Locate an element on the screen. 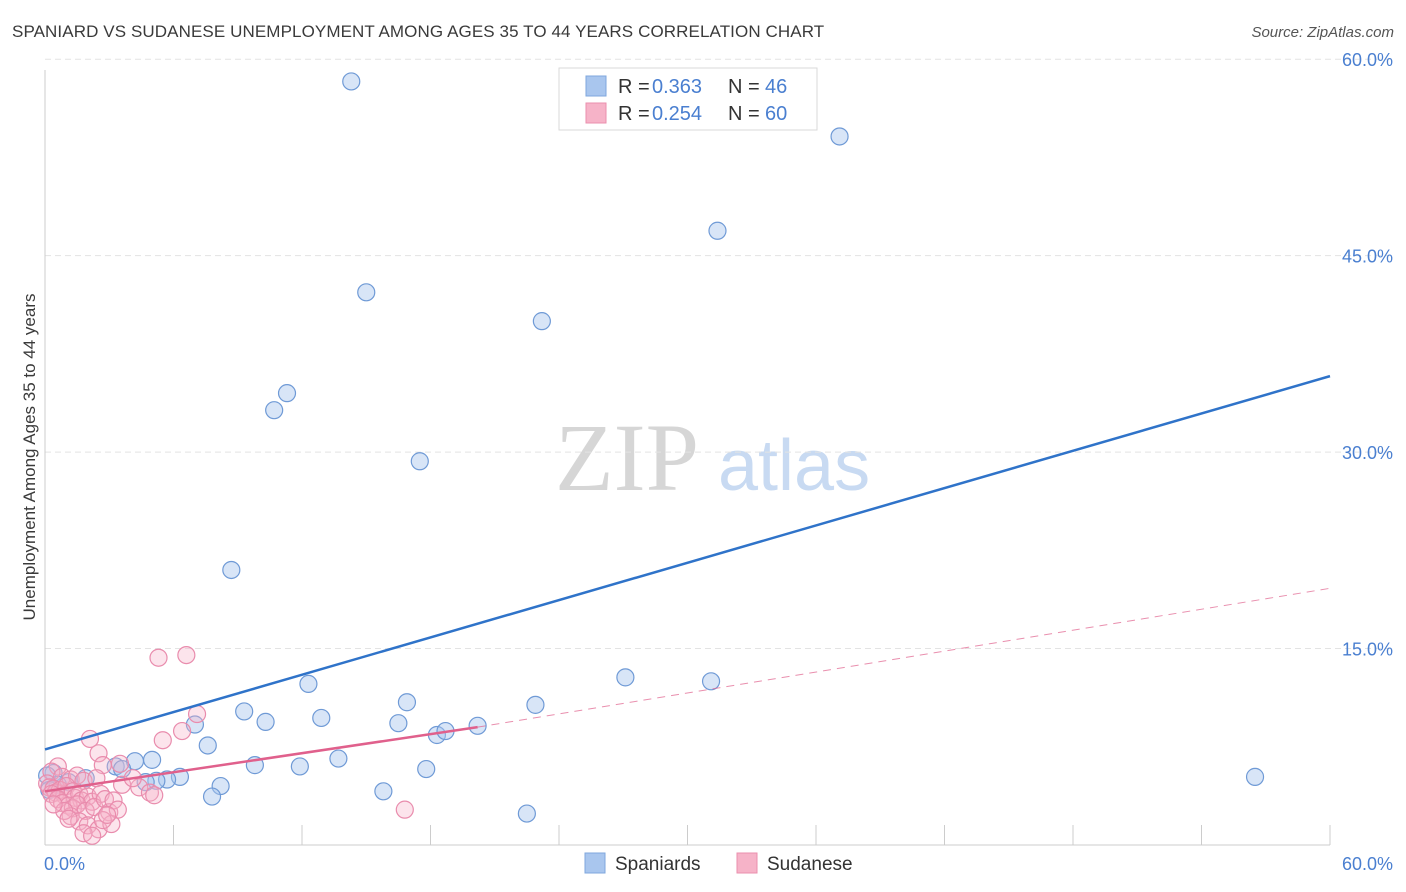 The width and height of the screenshot is (1406, 892). y-axis-title: Unemployment Among Ages 35 to 44 years is located at coordinates (29, 457).